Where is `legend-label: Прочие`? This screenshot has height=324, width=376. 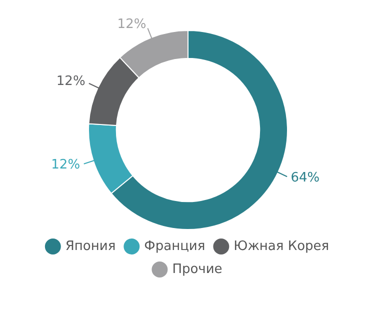 legend-label: Прочие is located at coordinates (197, 269).